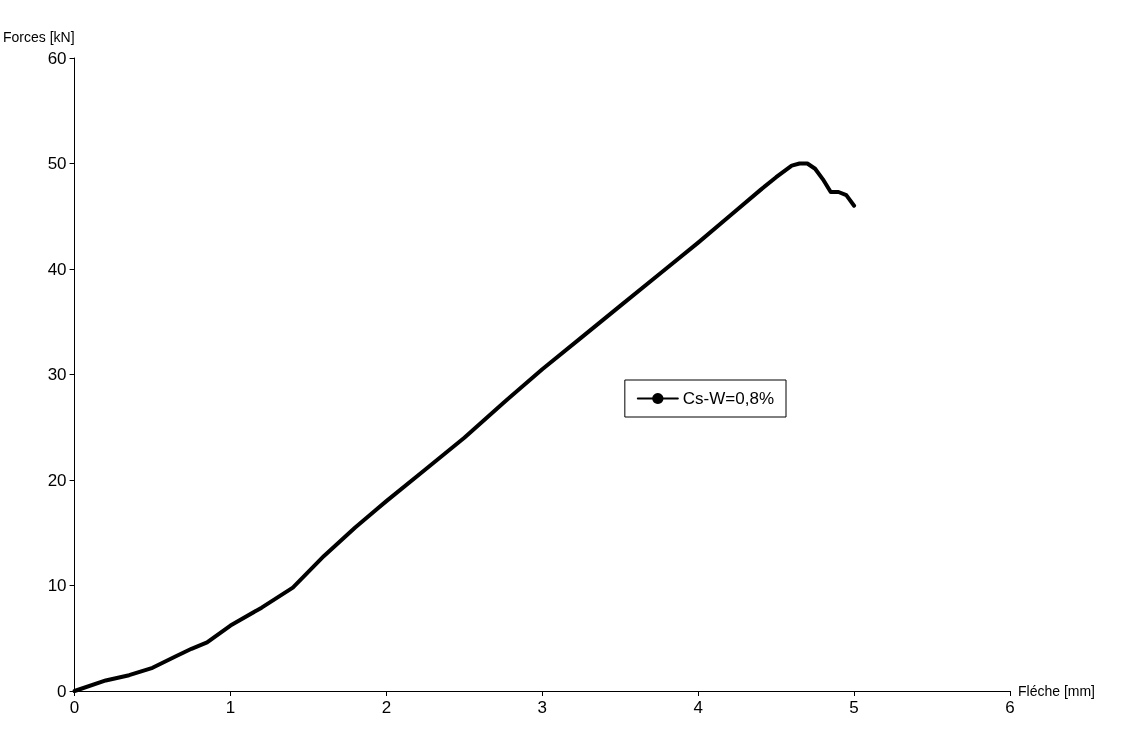 This screenshot has height=744, width=1146. Describe the element at coordinates (57, 58) in the screenshot. I see `y-tick-label: 60` at that location.